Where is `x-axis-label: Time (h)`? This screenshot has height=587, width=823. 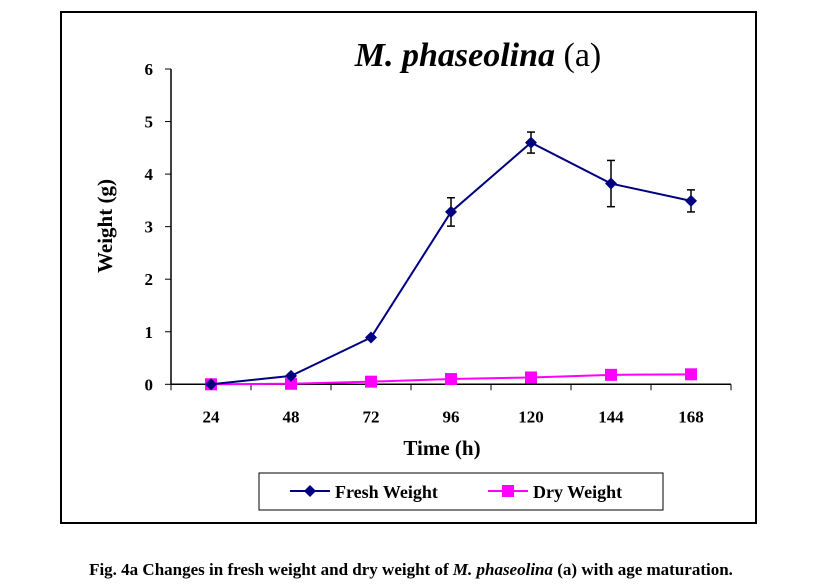 x-axis-label: Time (h) is located at coordinates (441, 448).